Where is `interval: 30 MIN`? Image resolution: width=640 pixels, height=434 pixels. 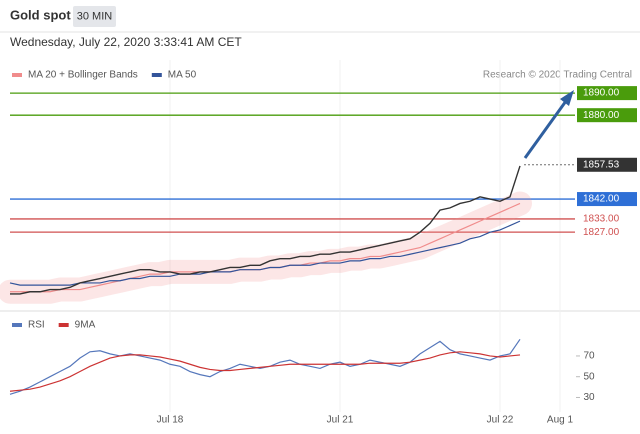
interval: 30 MIN is located at coordinates (95, 16).